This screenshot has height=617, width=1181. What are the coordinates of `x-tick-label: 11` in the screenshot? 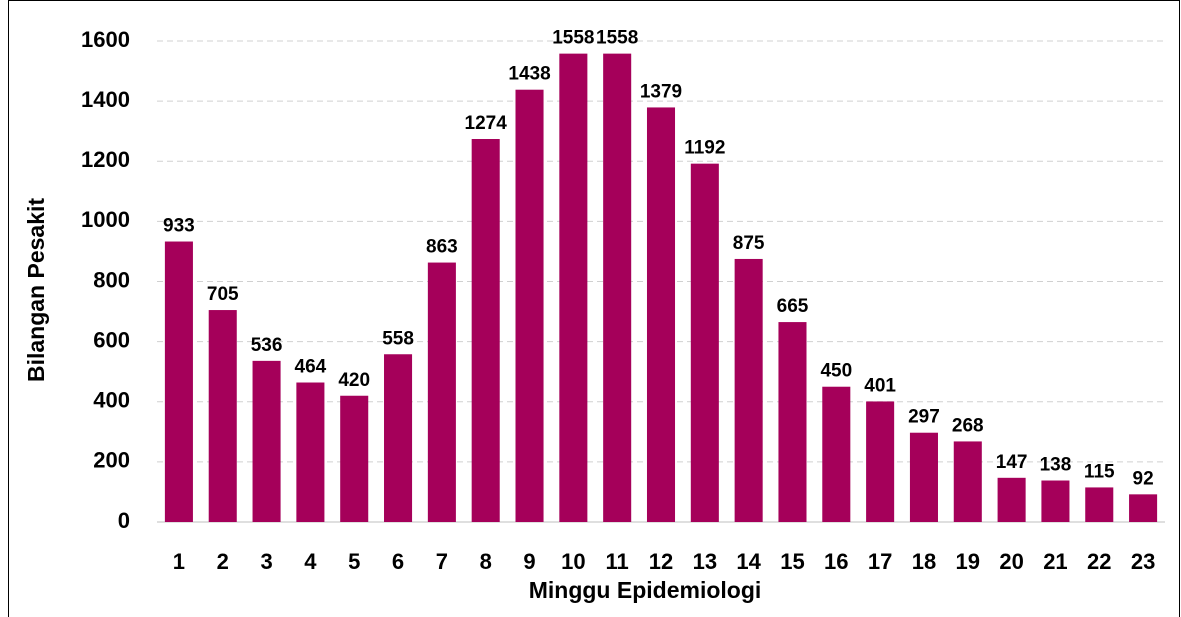 It's located at (617, 561).